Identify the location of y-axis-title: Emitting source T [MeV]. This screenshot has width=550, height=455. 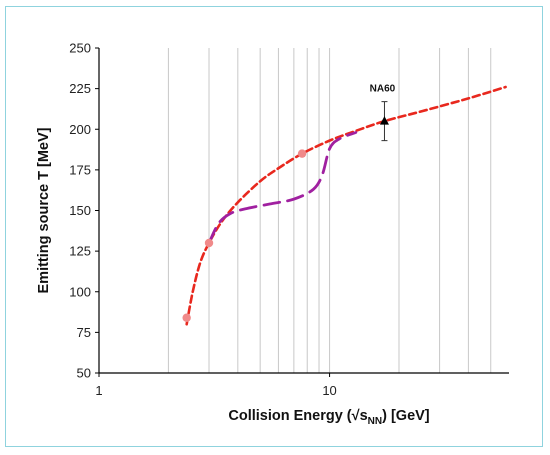
(44, 210).